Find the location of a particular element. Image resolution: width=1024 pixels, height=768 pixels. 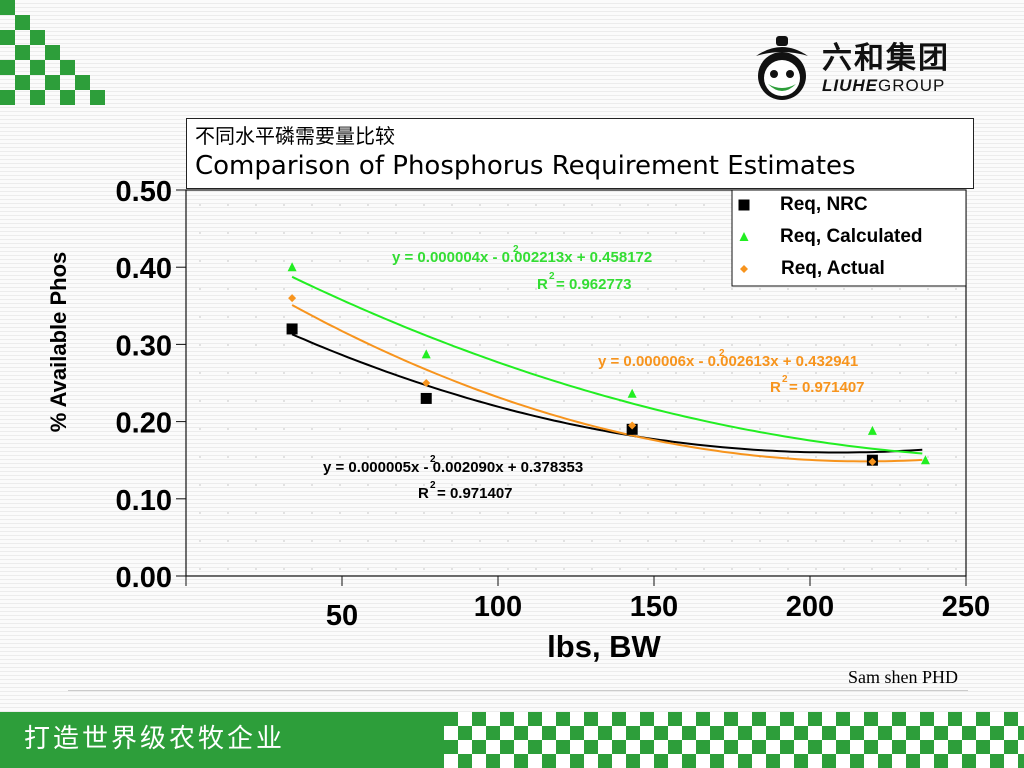

legend-box is located at coordinates (849, 238).